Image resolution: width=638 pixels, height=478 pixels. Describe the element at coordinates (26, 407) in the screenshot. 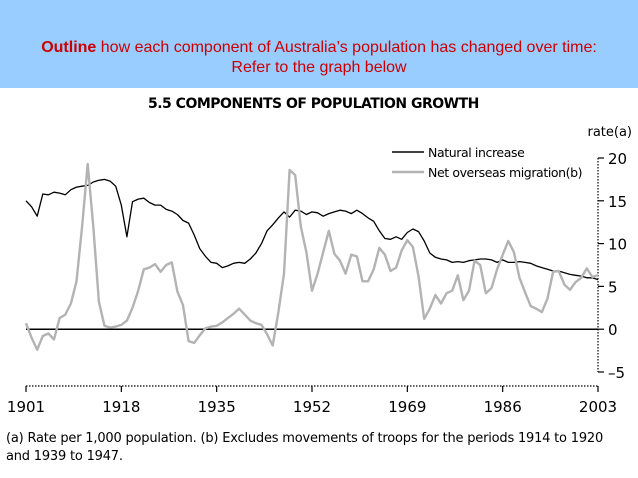

I see `x-tick-label: 1901` at that location.